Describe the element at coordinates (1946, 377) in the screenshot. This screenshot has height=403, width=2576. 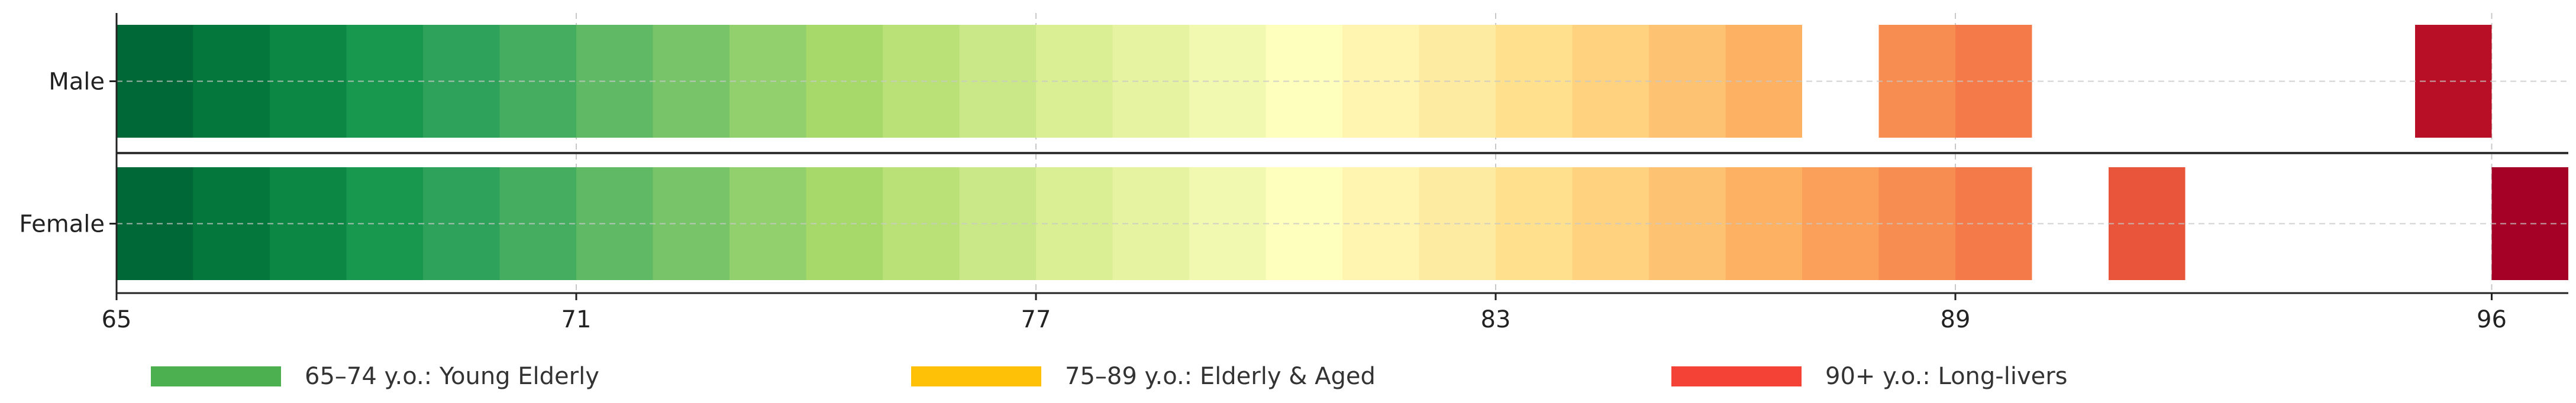
I see `legend-label: 90+ y.o.: Long-livers` at that location.